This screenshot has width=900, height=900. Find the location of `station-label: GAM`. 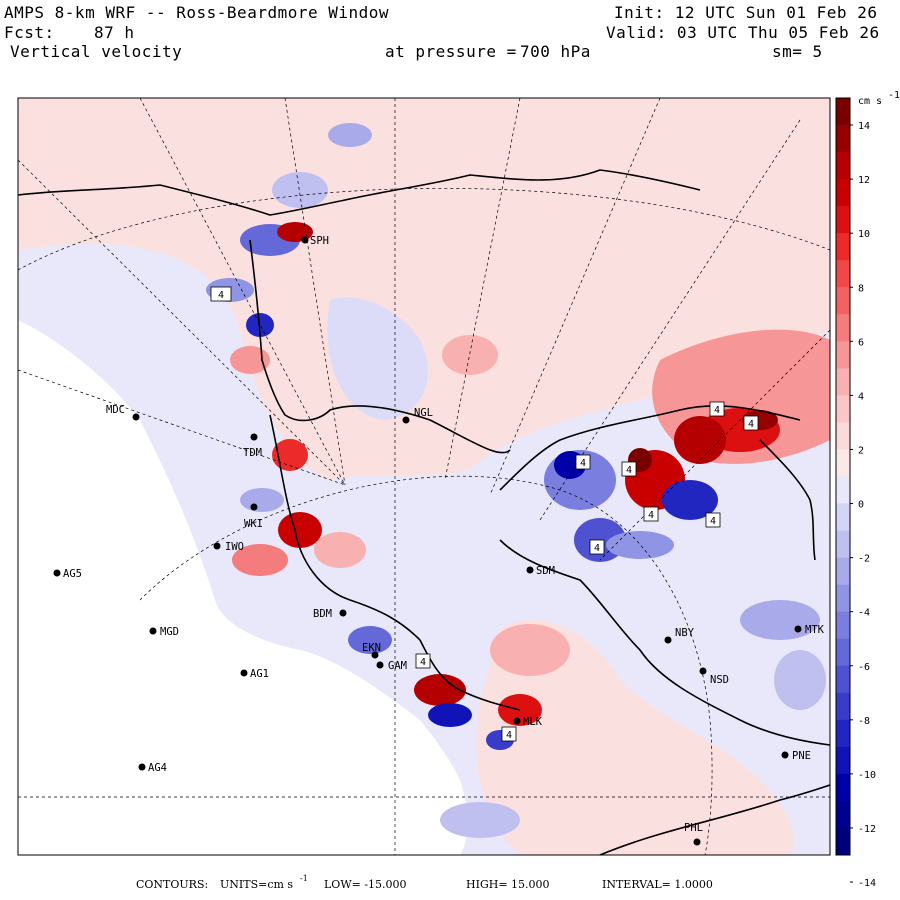

station-label: GAM is located at coordinates (397, 666).